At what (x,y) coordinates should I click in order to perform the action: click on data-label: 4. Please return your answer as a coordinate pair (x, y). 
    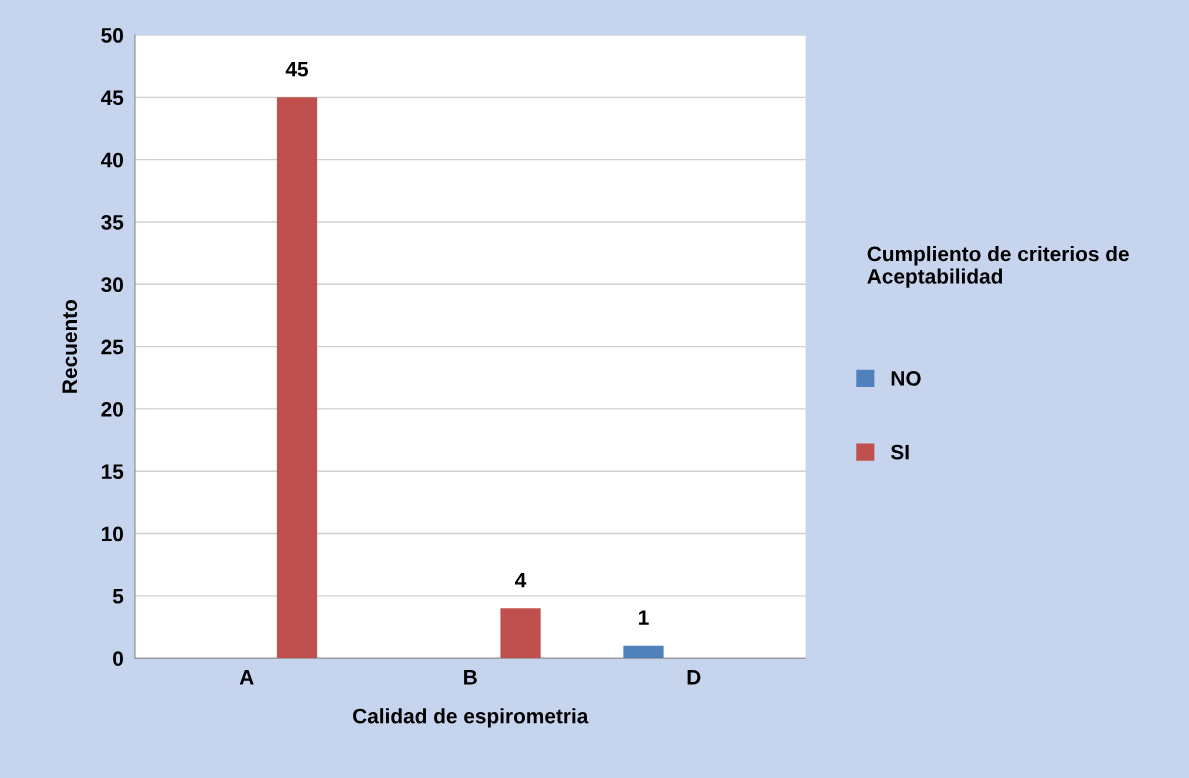
    Looking at the image, I should click on (521, 580).